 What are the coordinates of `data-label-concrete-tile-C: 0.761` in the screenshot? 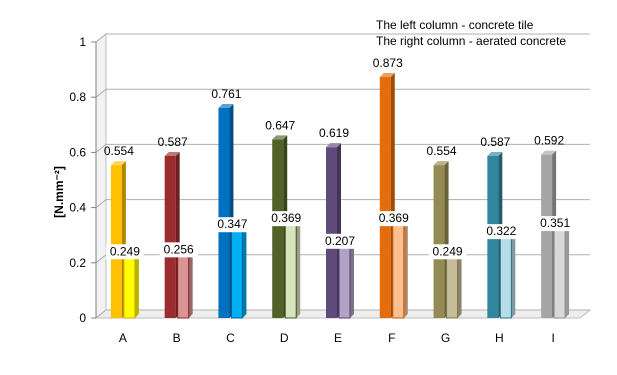 It's located at (226, 94).